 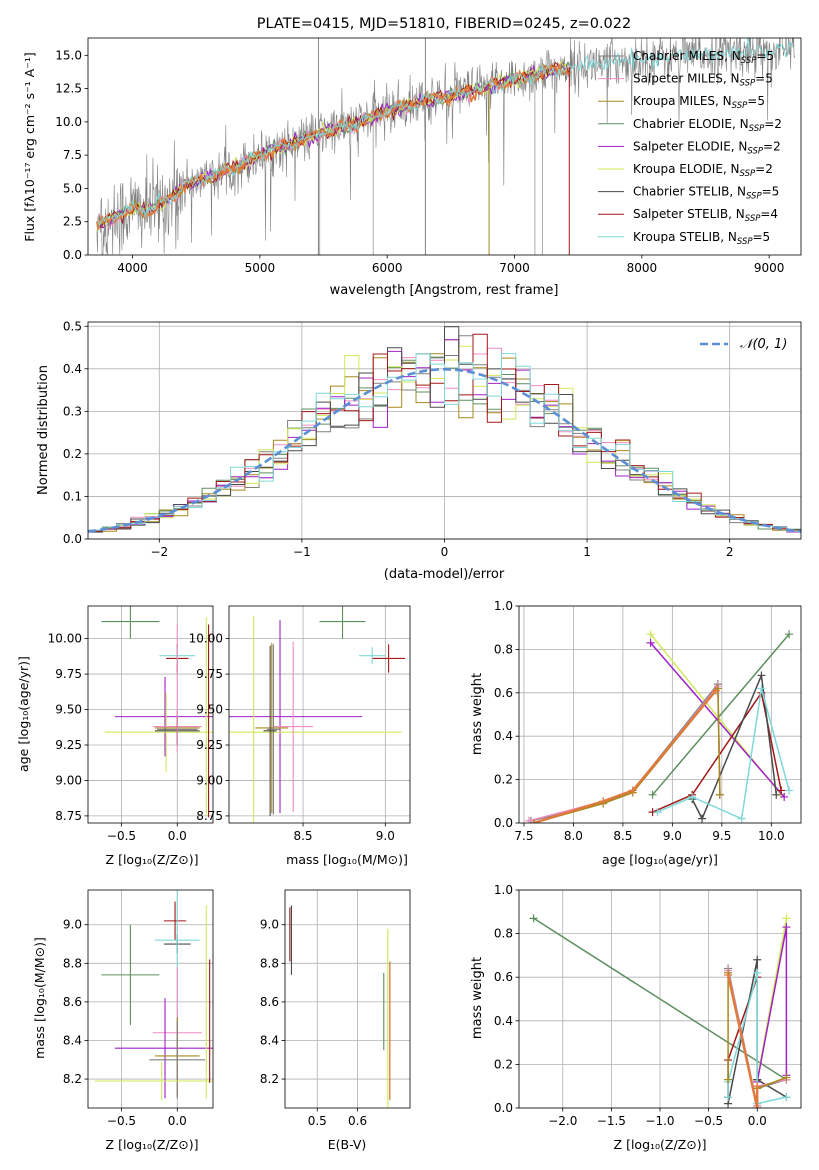 I want to click on x-tick-label: −0.5, so click(x=121, y=1121).